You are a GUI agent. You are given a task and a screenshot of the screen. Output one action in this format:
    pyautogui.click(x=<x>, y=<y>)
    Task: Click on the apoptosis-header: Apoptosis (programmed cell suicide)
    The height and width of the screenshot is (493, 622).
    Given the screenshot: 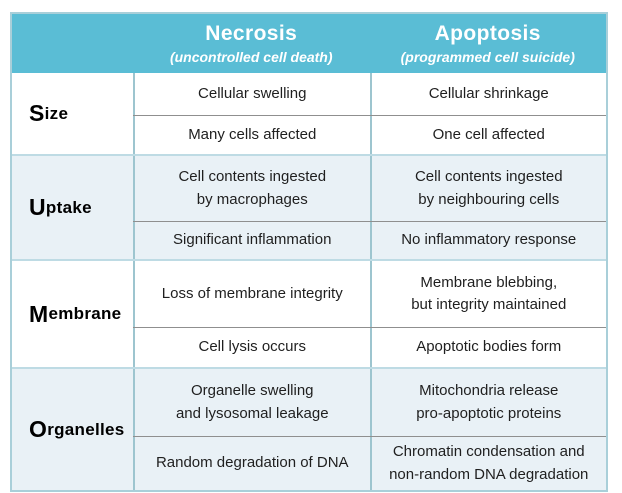 What is the action you would take?
    pyautogui.click(x=488, y=43)
    